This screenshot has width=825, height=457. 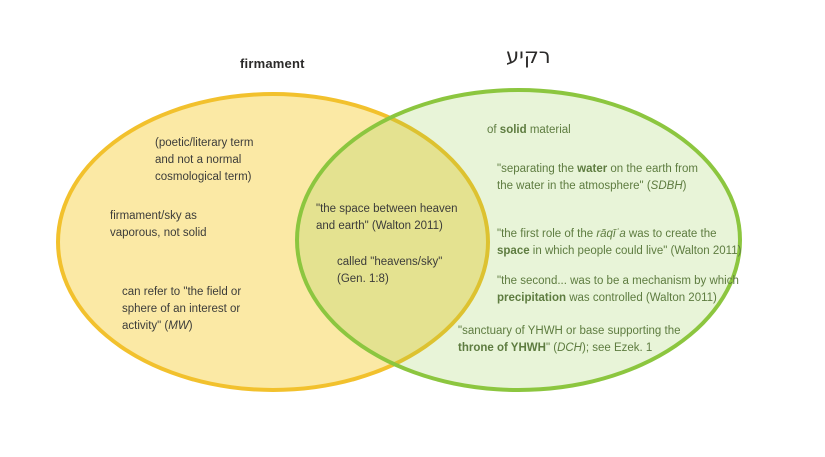 What do you see at coordinates (158, 224) in the screenshot?
I see `note-vaporous-not-solid: firmament/sky as vaporous, not solid` at bounding box center [158, 224].